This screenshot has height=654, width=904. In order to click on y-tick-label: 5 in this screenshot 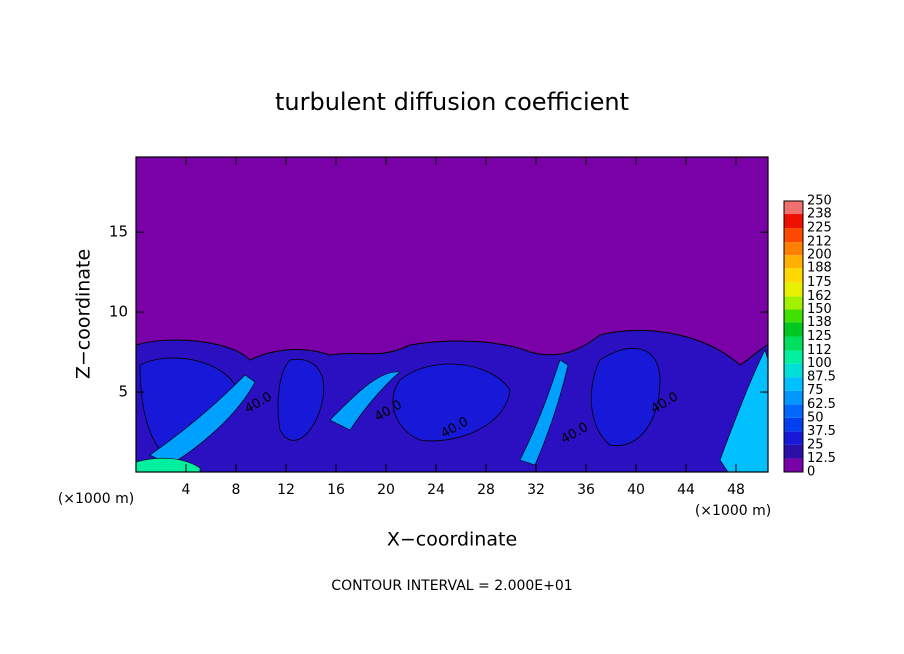, I will do `click(123, 392)`.